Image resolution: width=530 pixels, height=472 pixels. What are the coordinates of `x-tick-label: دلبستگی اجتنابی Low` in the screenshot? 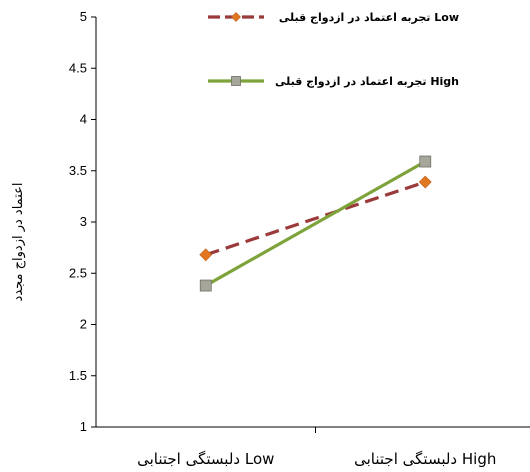 It's located at (205, 459).